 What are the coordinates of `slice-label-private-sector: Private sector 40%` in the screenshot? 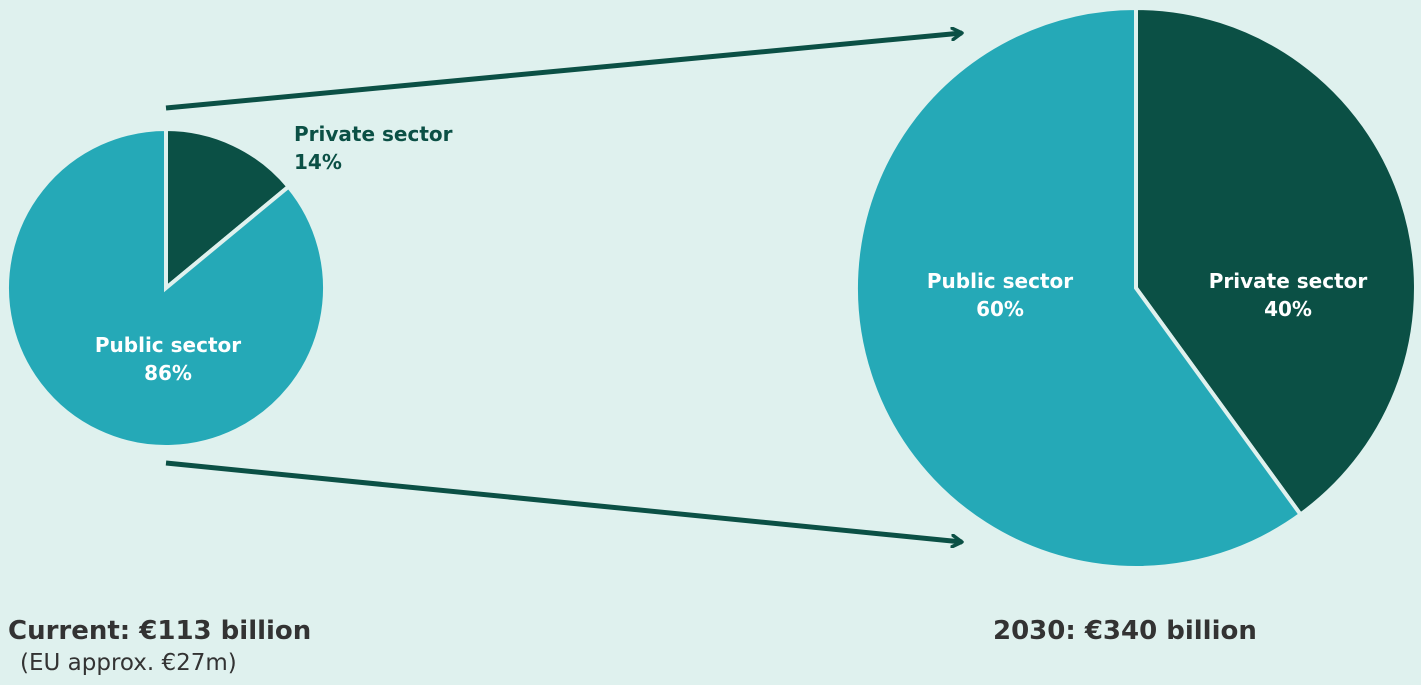 It's located at (1288, 295).